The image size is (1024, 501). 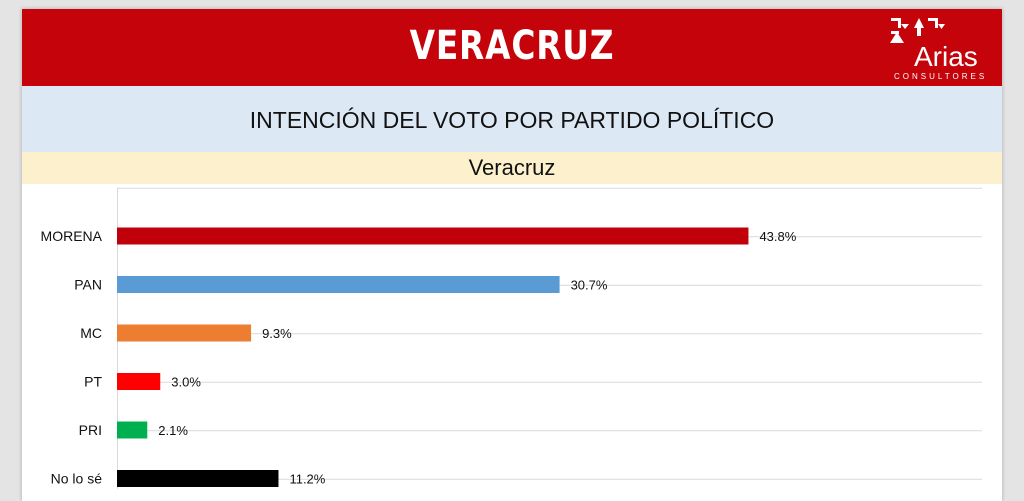 I want to click on logo-wordmark: Arias, so click(x=946, y=56).